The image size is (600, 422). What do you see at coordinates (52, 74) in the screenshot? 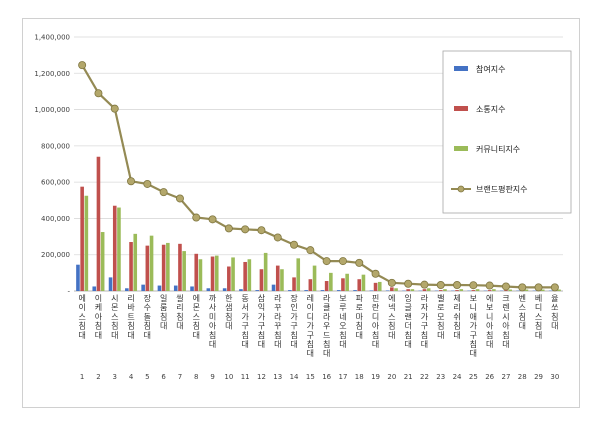
I see `y-tick-label: 1,200,000` at bounding box center [52, 74].